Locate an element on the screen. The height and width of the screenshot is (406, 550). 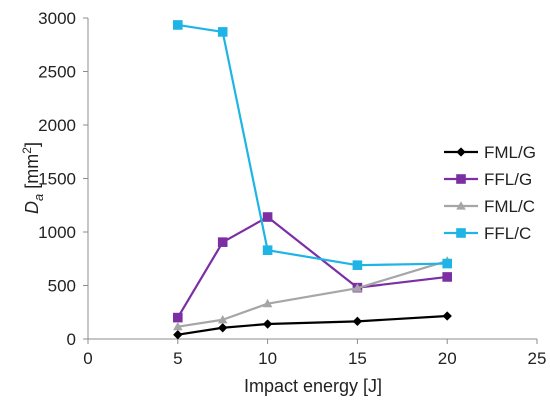
x-axis-title: Impact energy [J] is located at coordinates (313, 386).